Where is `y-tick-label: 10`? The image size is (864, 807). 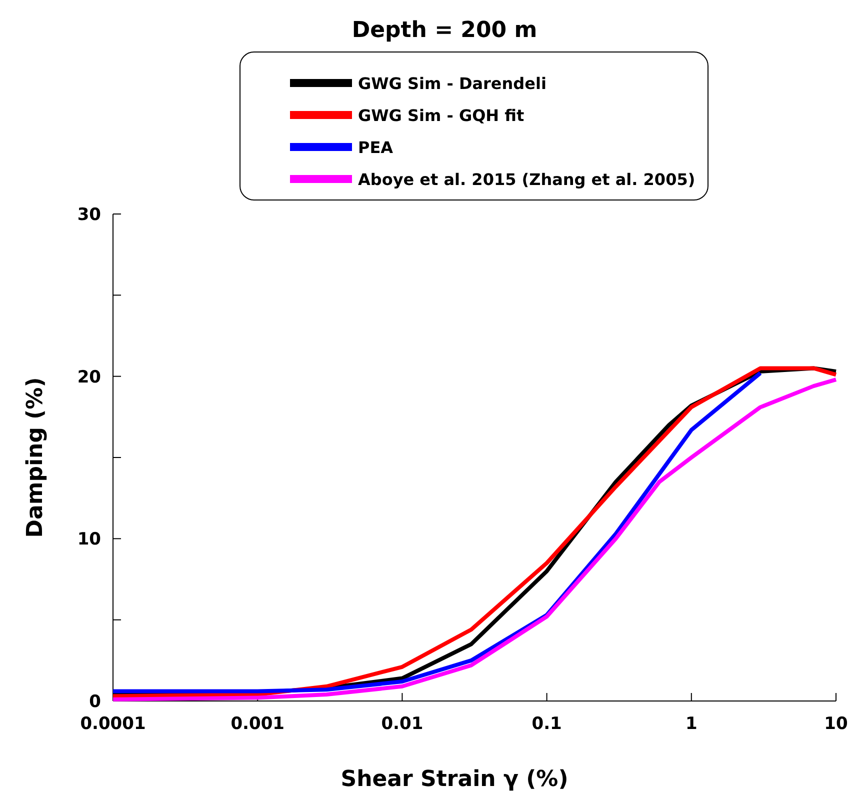
y-tick-label: 10 is located at coordinates (89, 540).